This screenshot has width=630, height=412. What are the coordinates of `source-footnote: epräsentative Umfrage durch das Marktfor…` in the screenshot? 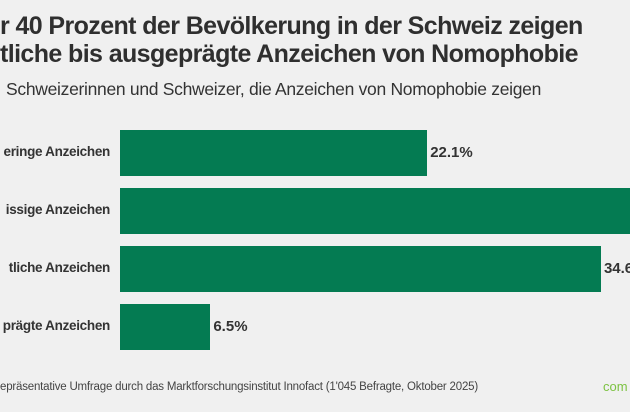 It's located at (239, 387).